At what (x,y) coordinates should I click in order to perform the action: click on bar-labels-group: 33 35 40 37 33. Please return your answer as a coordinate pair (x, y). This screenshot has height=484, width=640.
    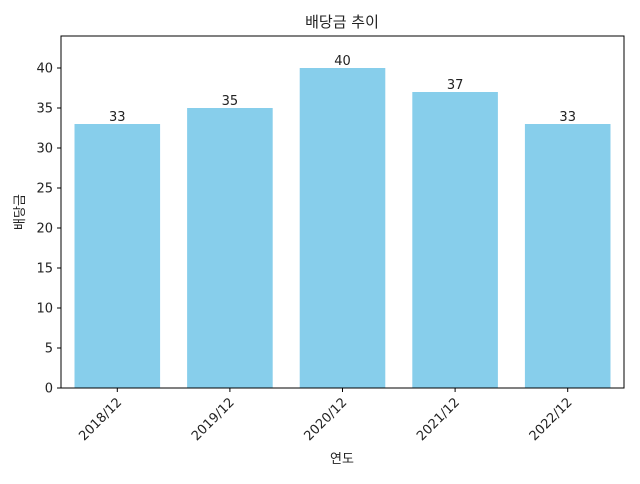
    Looking at the image, I should click on (342, 89).